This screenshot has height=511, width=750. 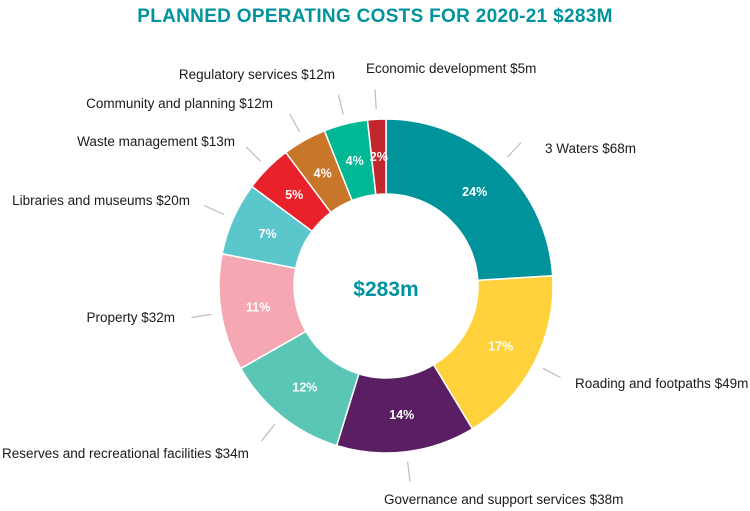 I want to click on slice-category-label: Waste management $13m, so click(x=156, y=141).